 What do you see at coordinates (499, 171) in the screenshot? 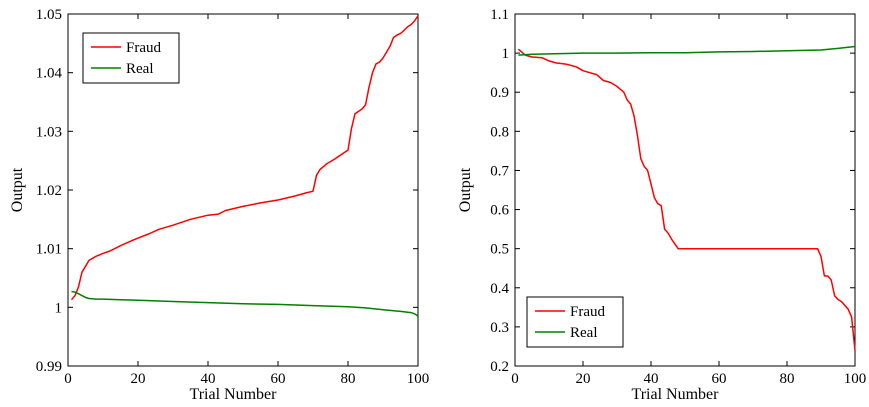
I see `y-tick-label: 0.7` at bounding box center [499, 171].